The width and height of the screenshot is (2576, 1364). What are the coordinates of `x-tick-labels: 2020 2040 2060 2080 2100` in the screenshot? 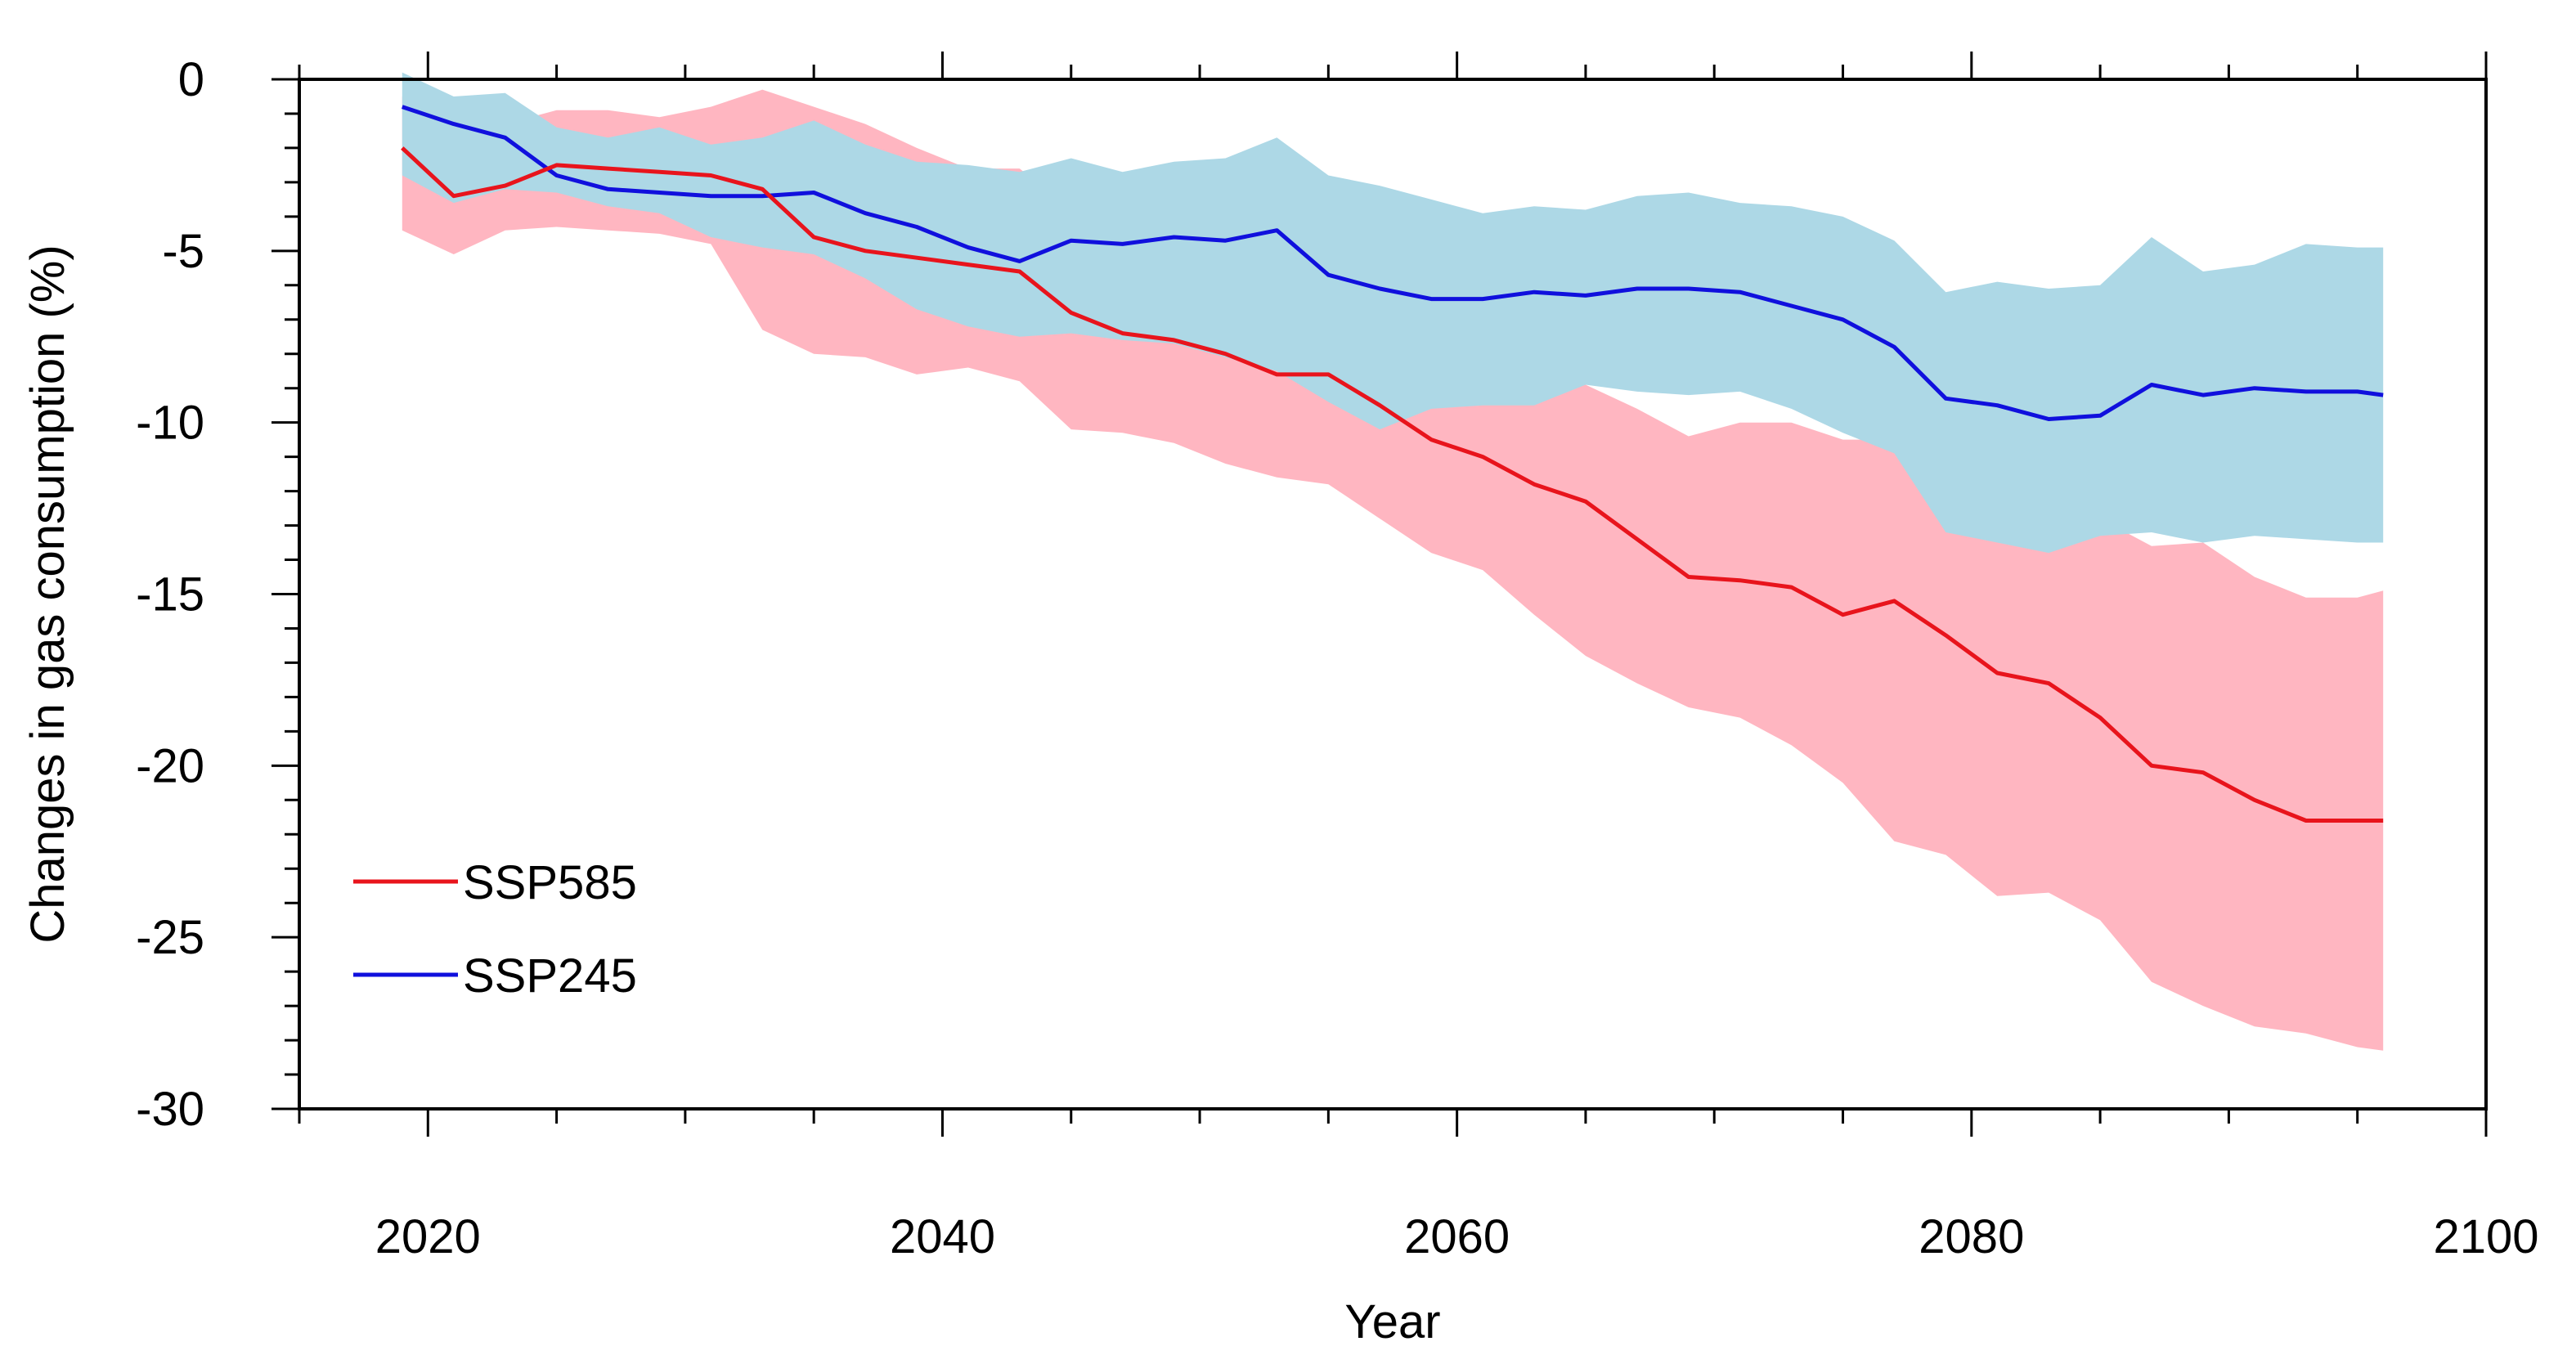 It's located at (1457, 1236).